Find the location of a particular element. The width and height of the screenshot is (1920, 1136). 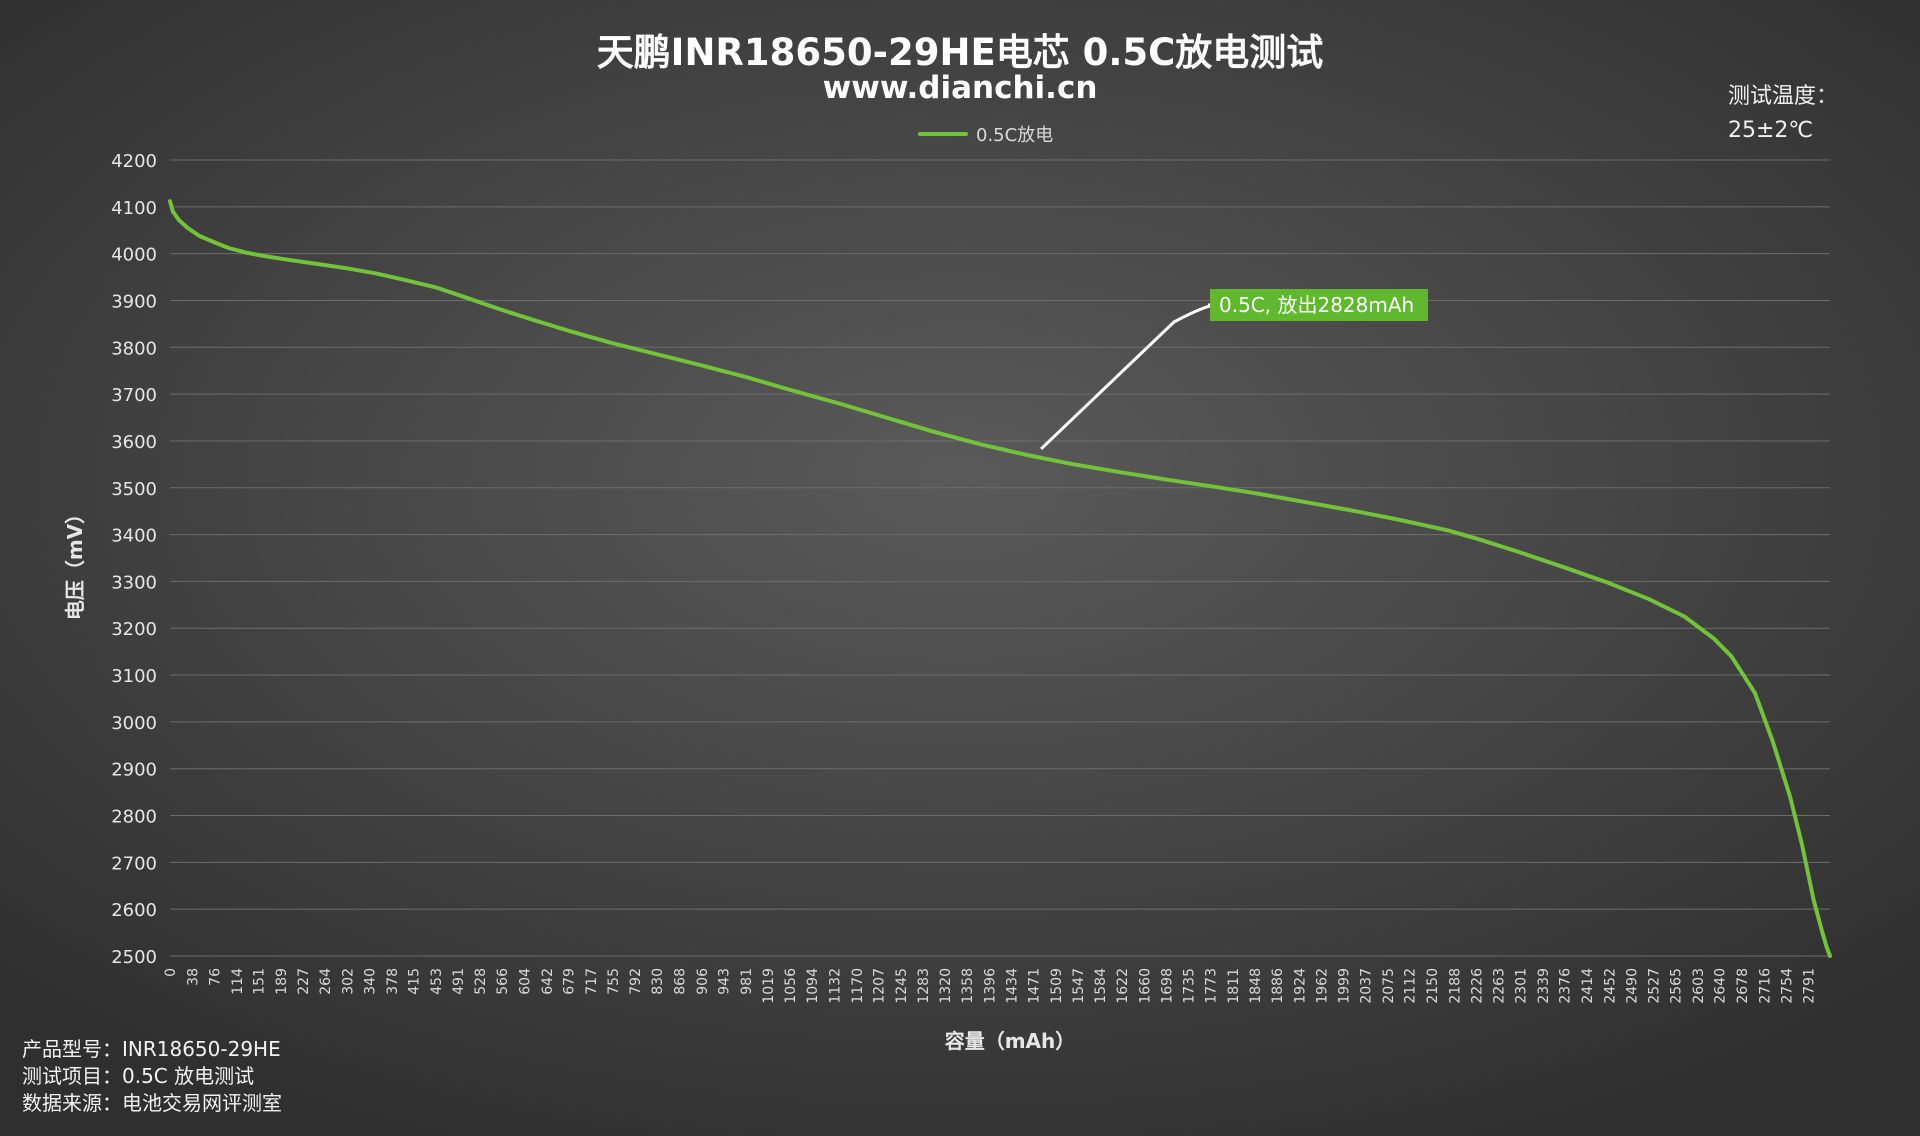

x-tick-label: 491 is located at coordinates (459, 981).